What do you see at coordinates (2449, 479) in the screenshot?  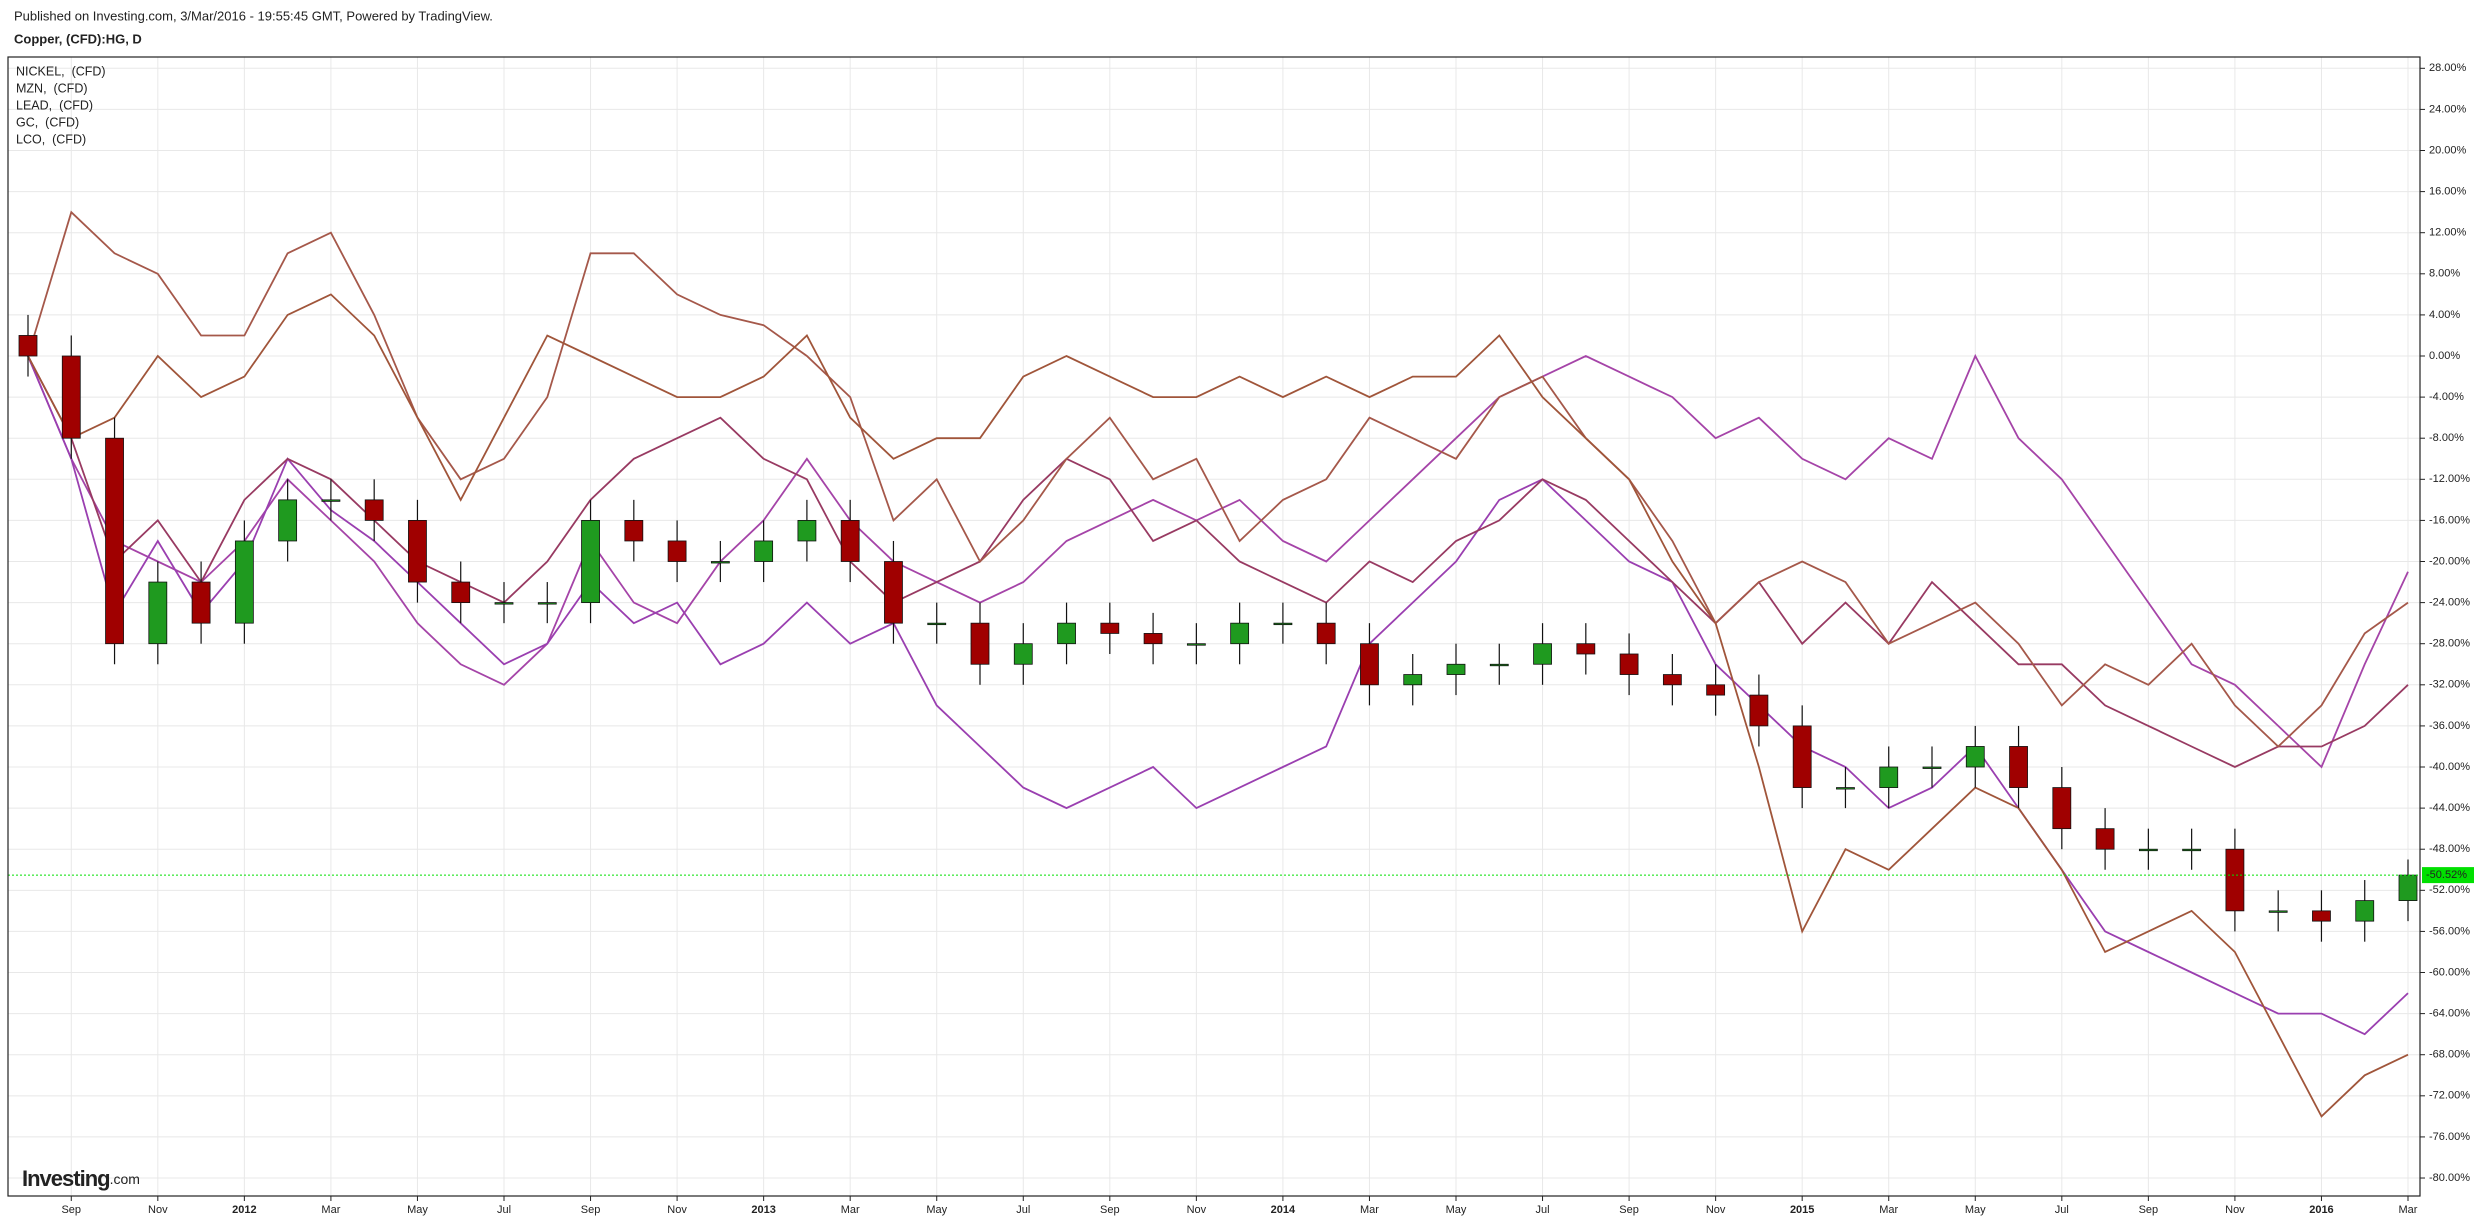 I see `y-tick-label: -12.00%` at bounding box center [2449, 479].